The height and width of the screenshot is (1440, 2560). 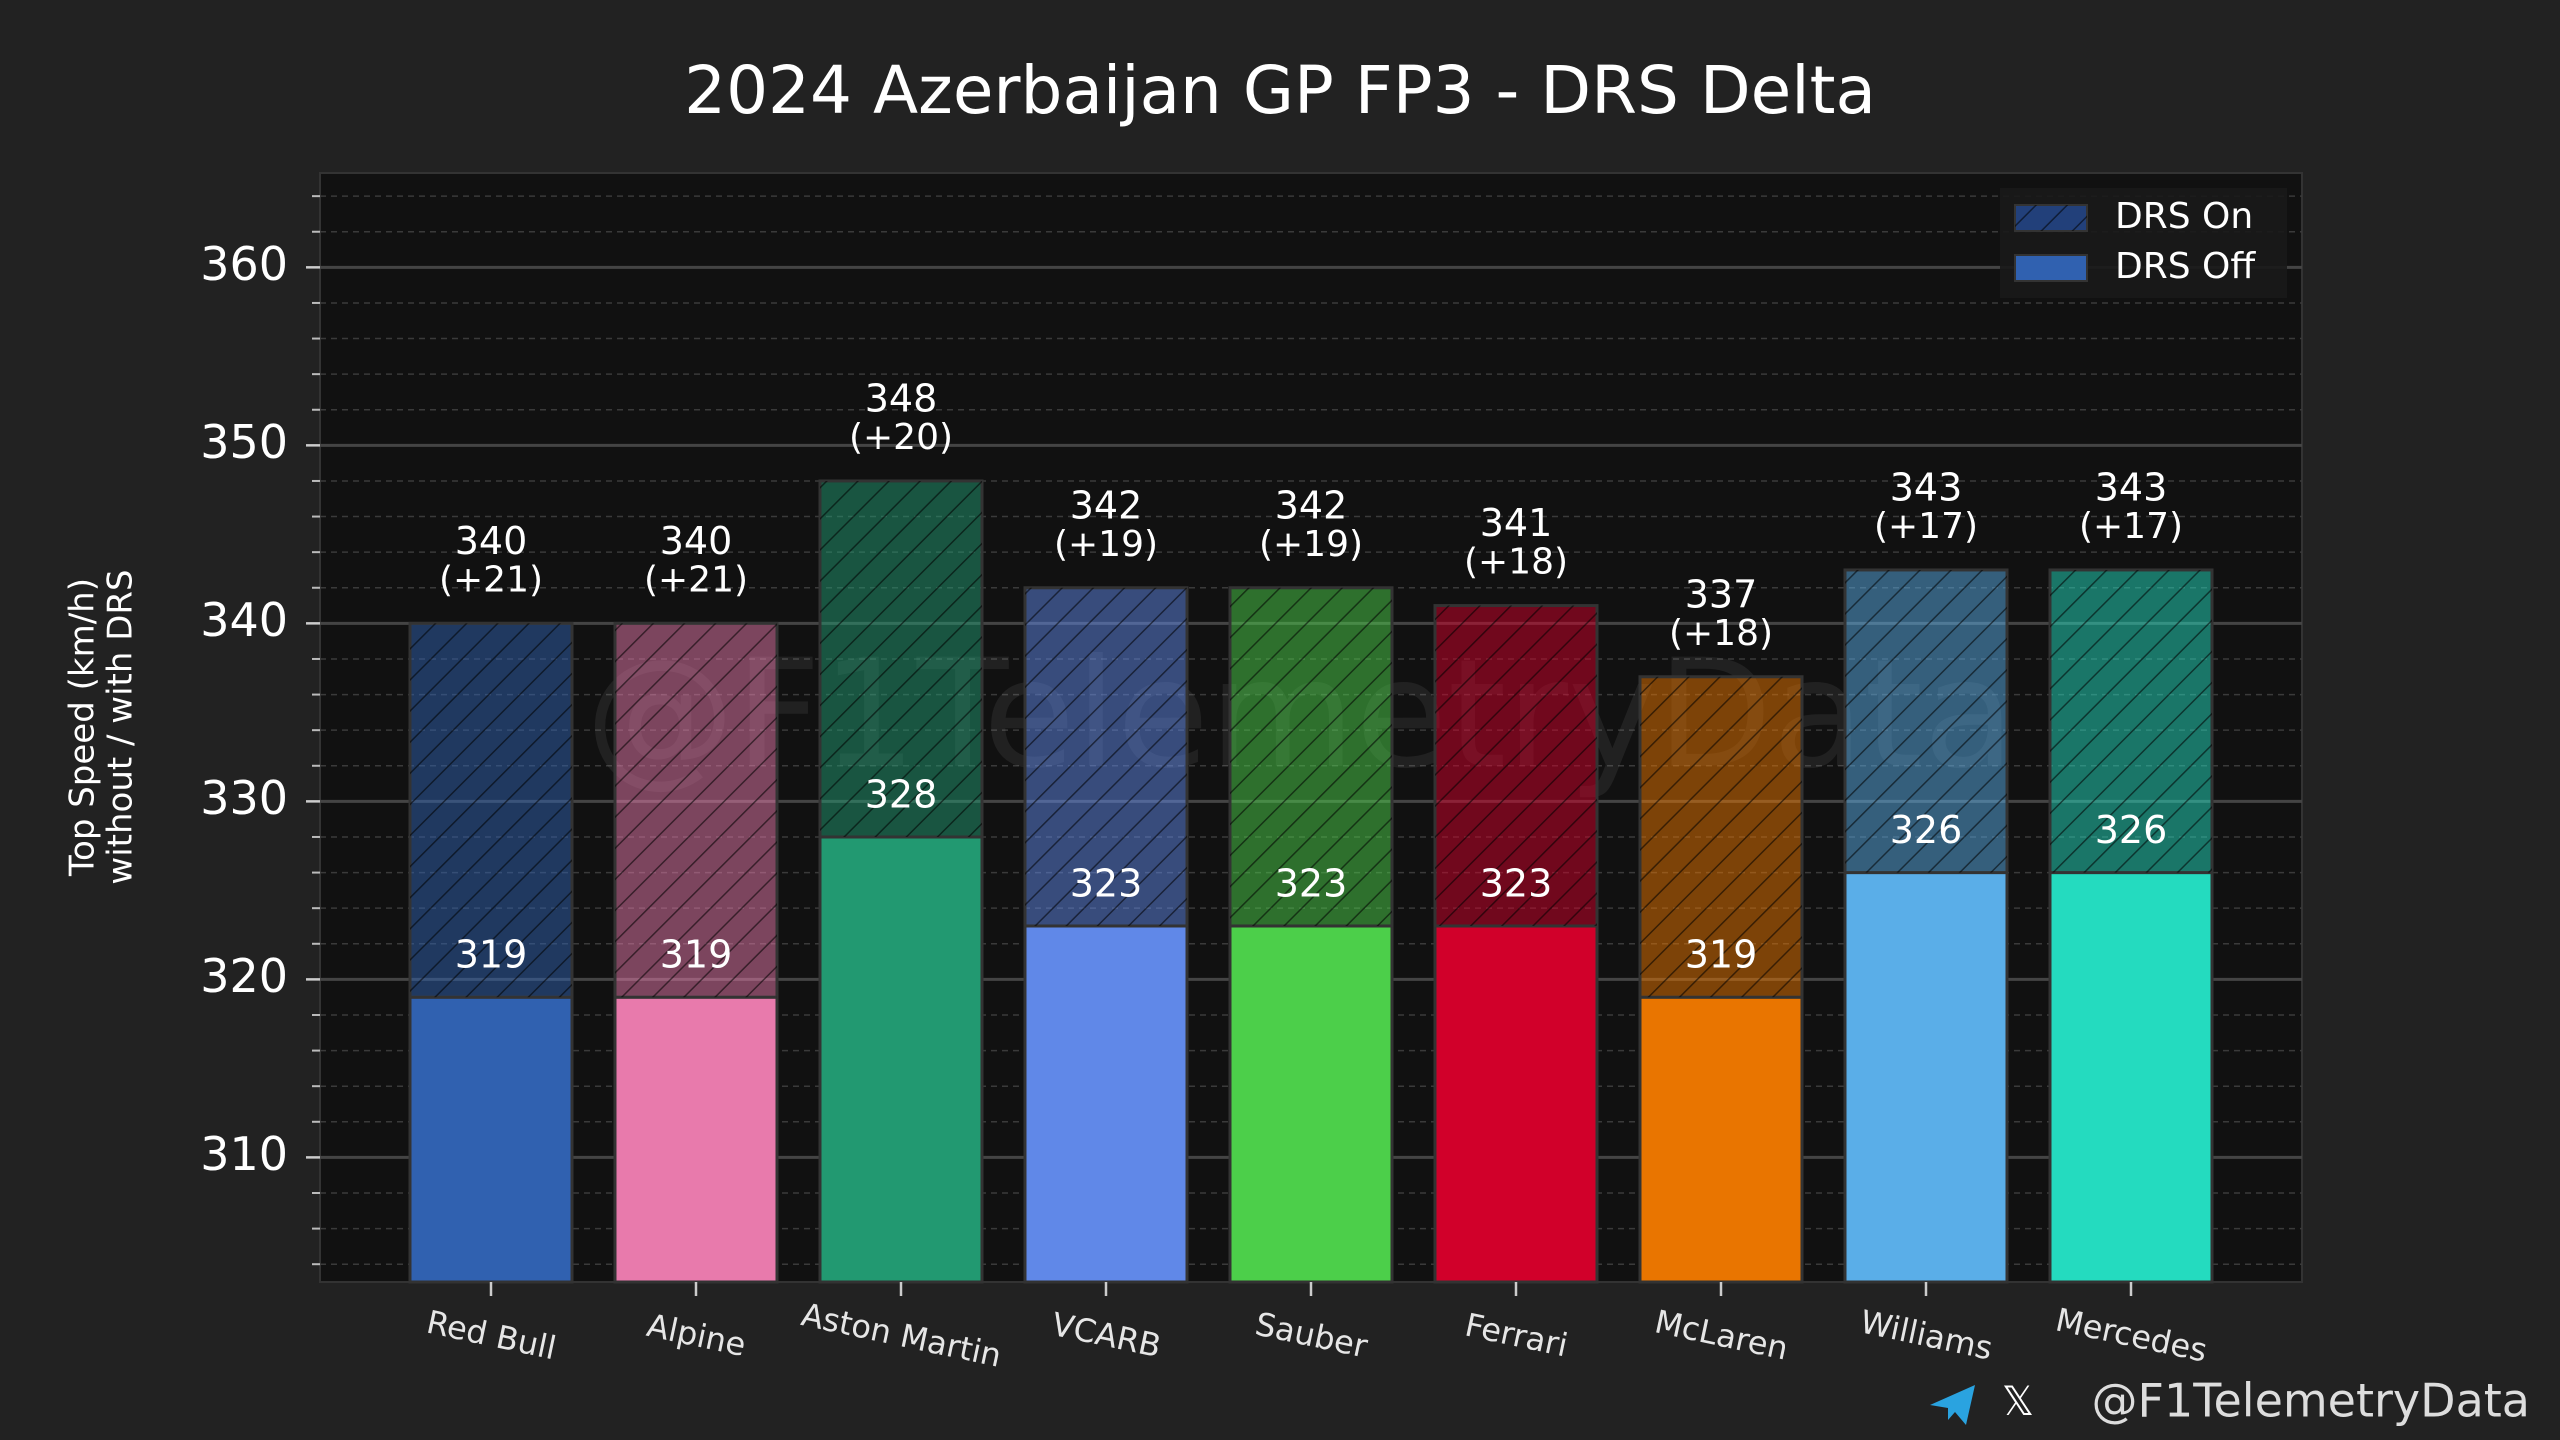 I want to click on delta-label: (+20), so click(x=901, y=437).